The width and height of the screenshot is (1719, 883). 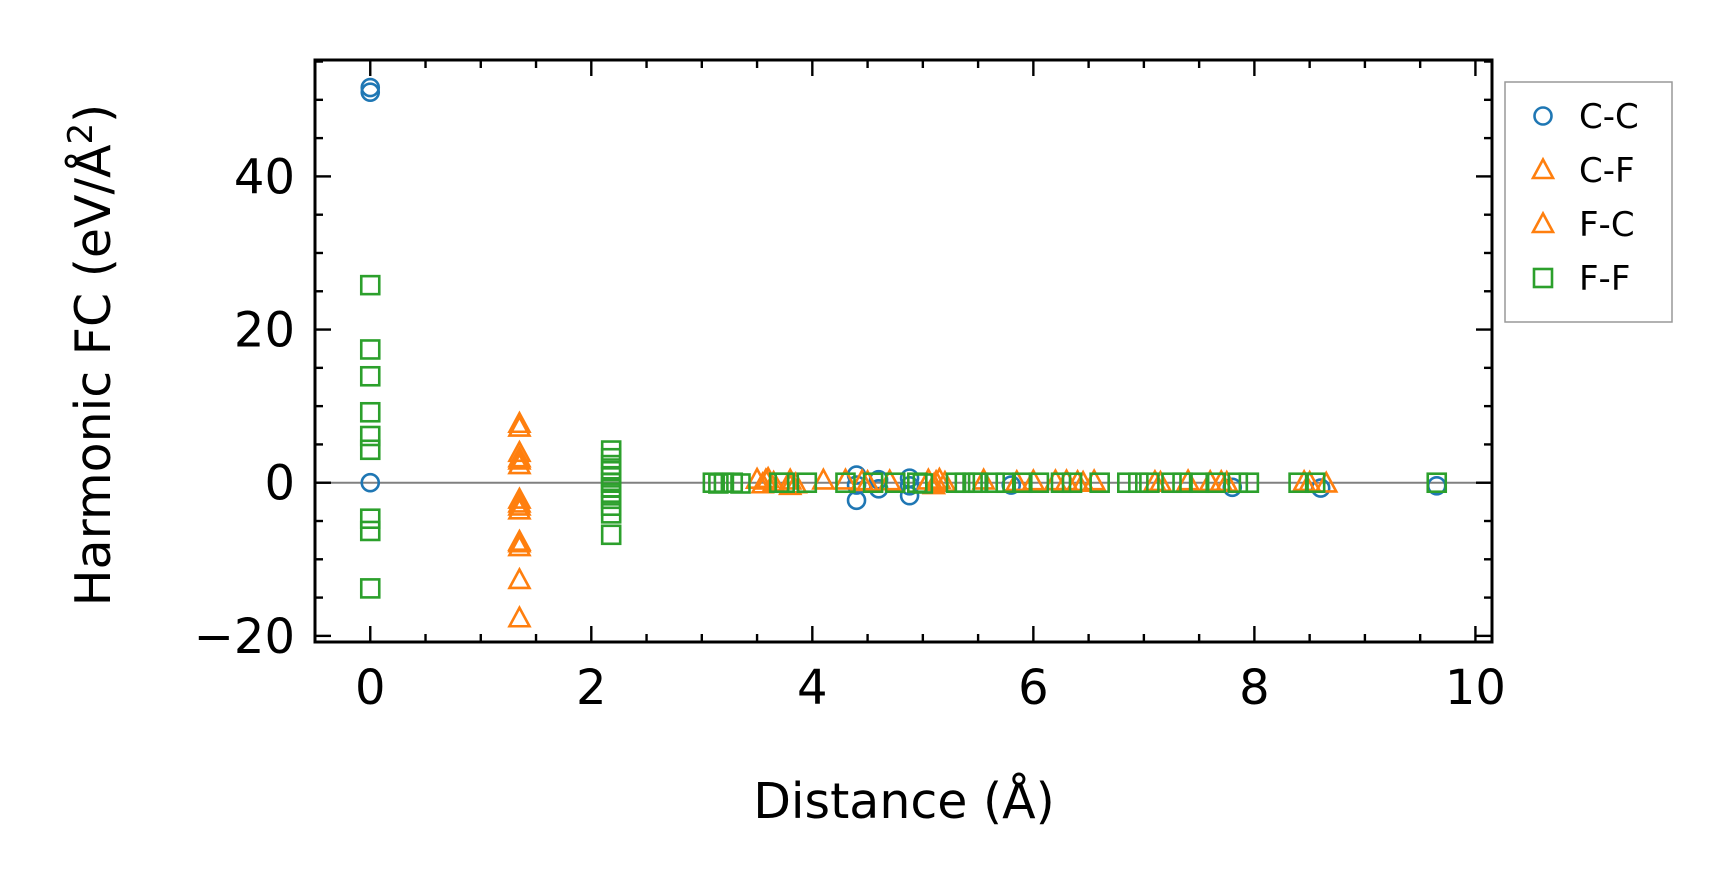 What do you see at coordinates (279, 484) in the screenshot?
I see `y-tick-label: 0` at bounding box center [279, 484].